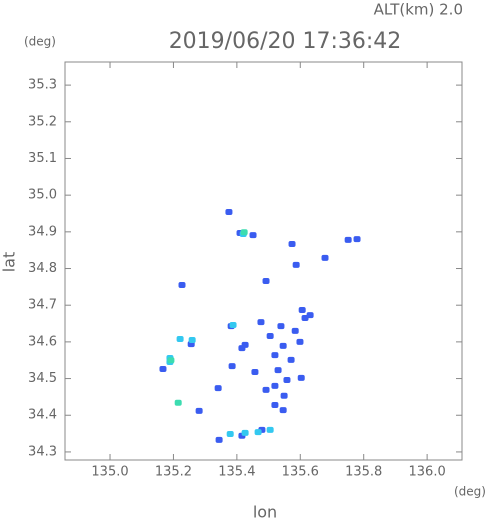 The width and height of the screenshot is (491, 521). Describe the element at coordinates (40, 42) in the screenshot. I see `y-unit: (deg)` at that location.